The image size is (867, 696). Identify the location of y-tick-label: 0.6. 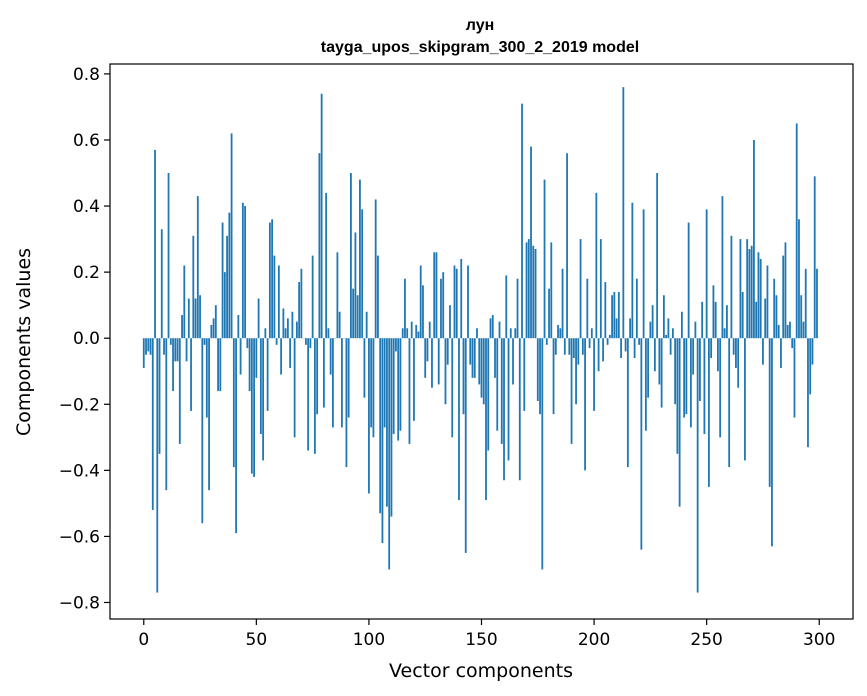
(86, 141).